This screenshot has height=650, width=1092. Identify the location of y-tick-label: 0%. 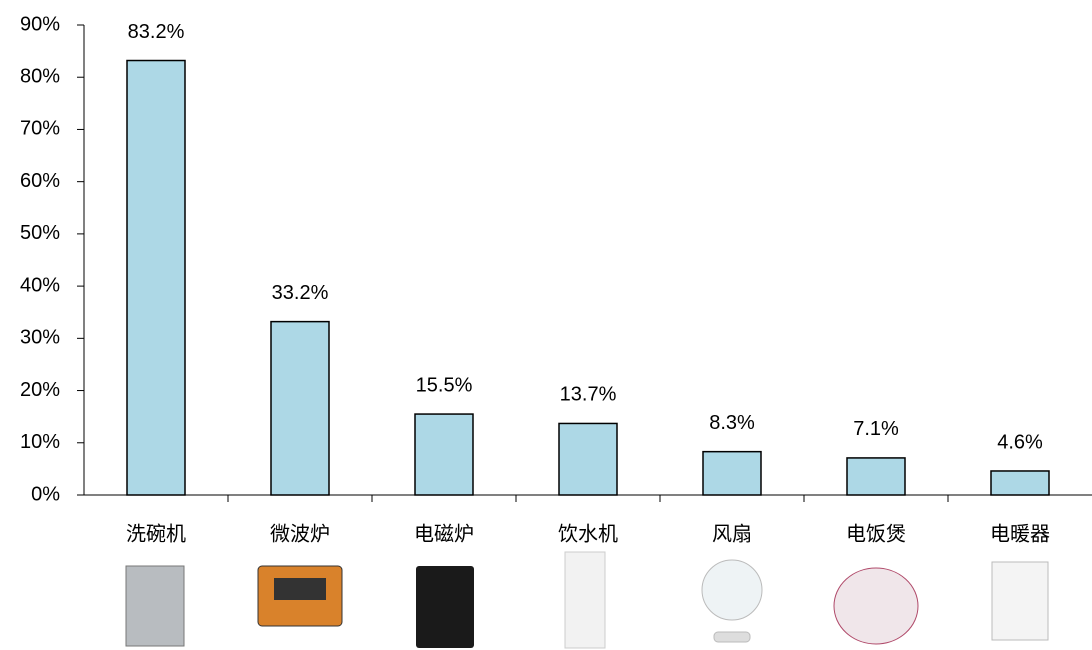
(45, 494).